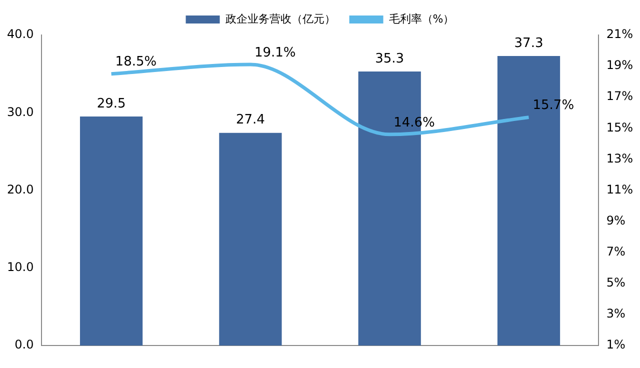  Describe the element at coordinates (619, 96) in the screenshot. I see `y2-tick-label: 17%` at that location.